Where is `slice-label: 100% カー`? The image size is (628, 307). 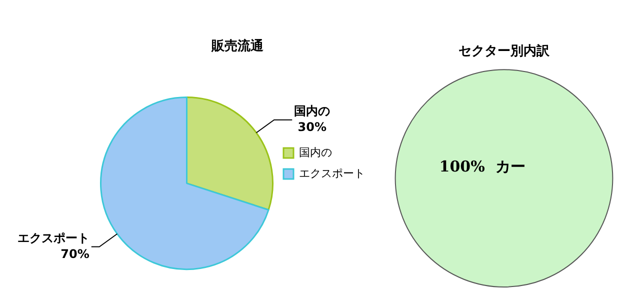 slice-label: 100% カー is located at coordinates (482, 166).